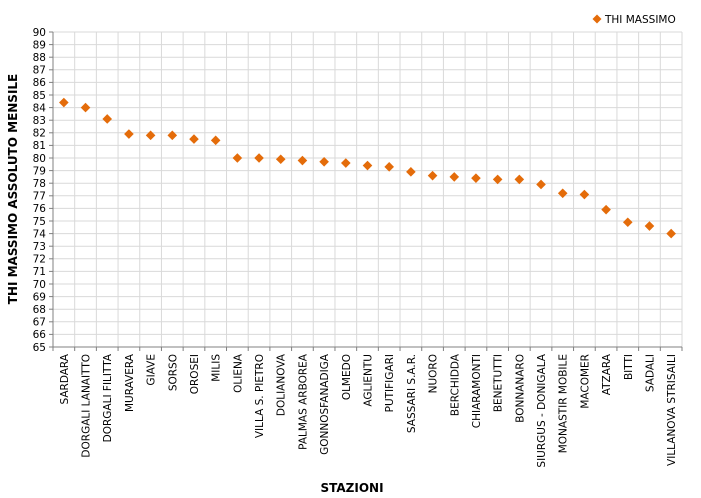 The width and height of the screenshot is (701, 498). What do you see at coordinates (39, 146) in the screenshot?
I see `y-tick-label: 81` at bounding box center [39, 146].